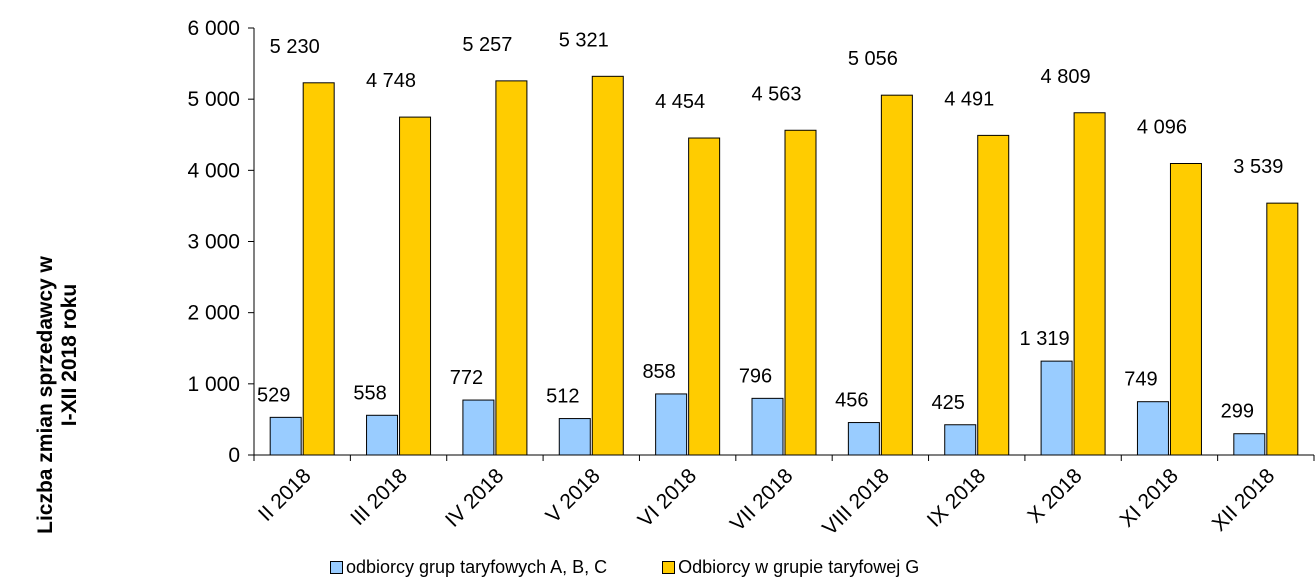 The image size is (1315, 586). I want to click on data-label-abc: 512, so click(562, 397).